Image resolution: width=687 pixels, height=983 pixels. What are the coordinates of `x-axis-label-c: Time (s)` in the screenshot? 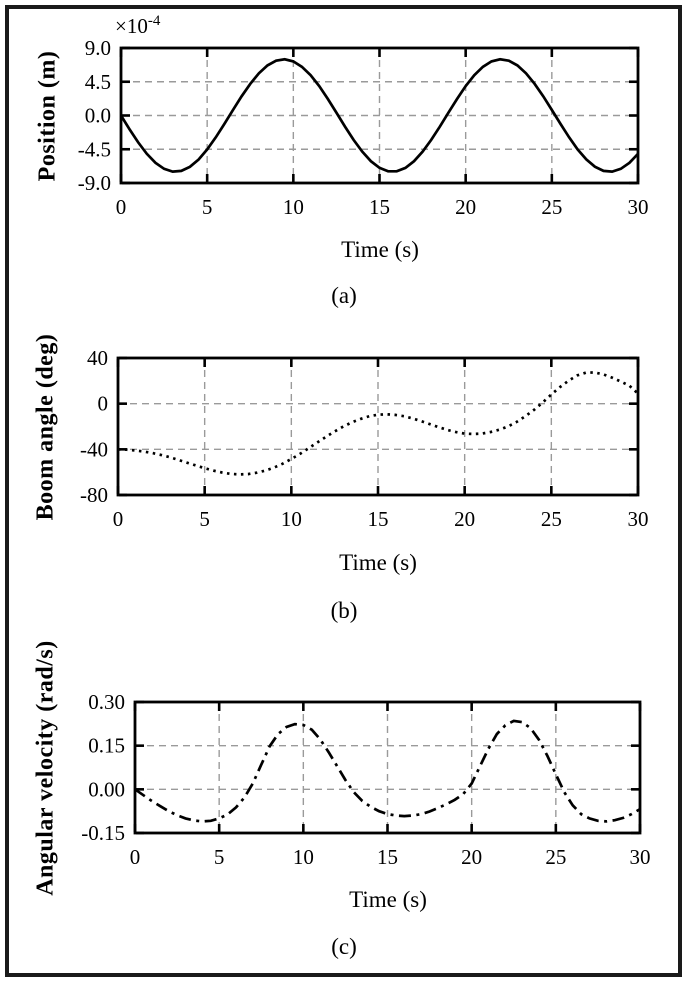 It's located at (388, 899).